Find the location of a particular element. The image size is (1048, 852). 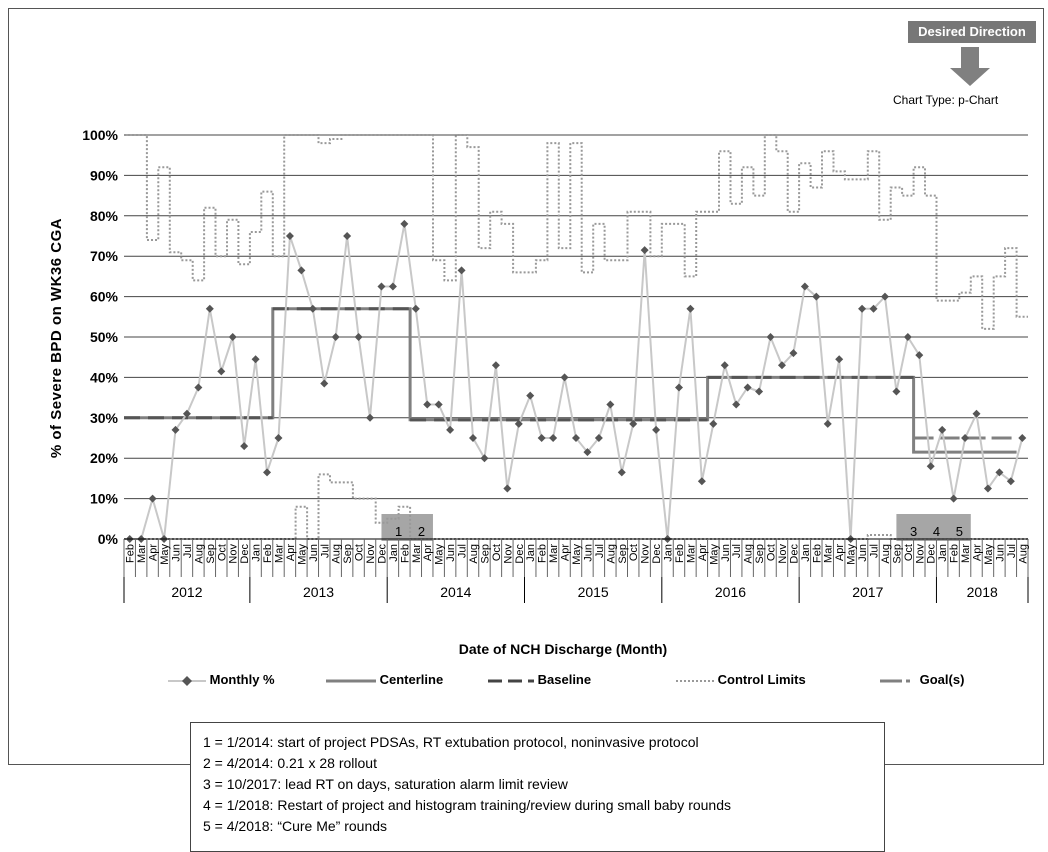

note-5: 5 = 4/2018: “Cure Me” rounds is located at coordinates (295, 826).